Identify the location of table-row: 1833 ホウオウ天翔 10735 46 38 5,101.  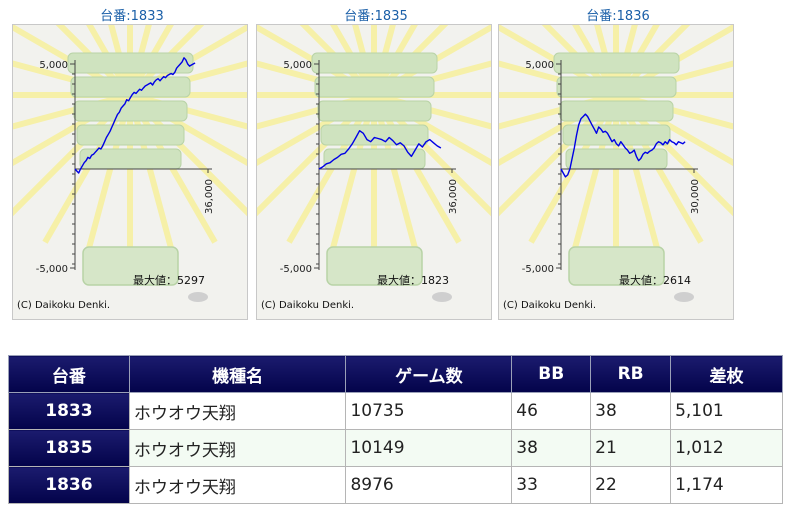
(395, 411).